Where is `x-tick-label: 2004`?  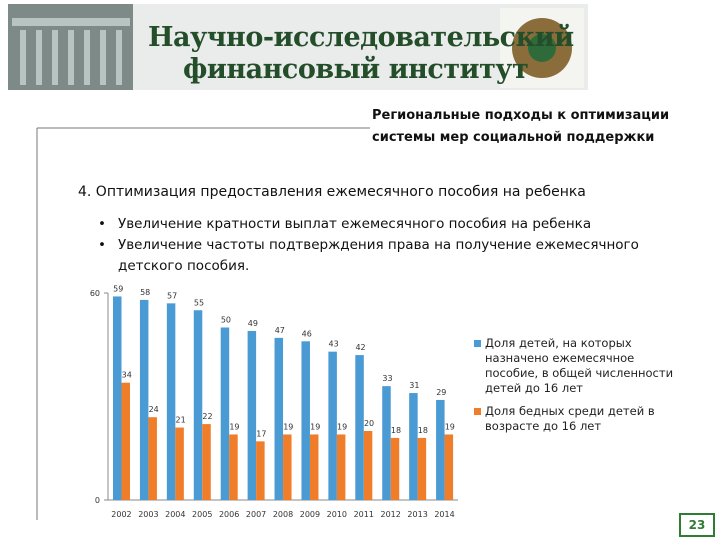 x-tick-label: 2004 is located at coordinates (175, 514).